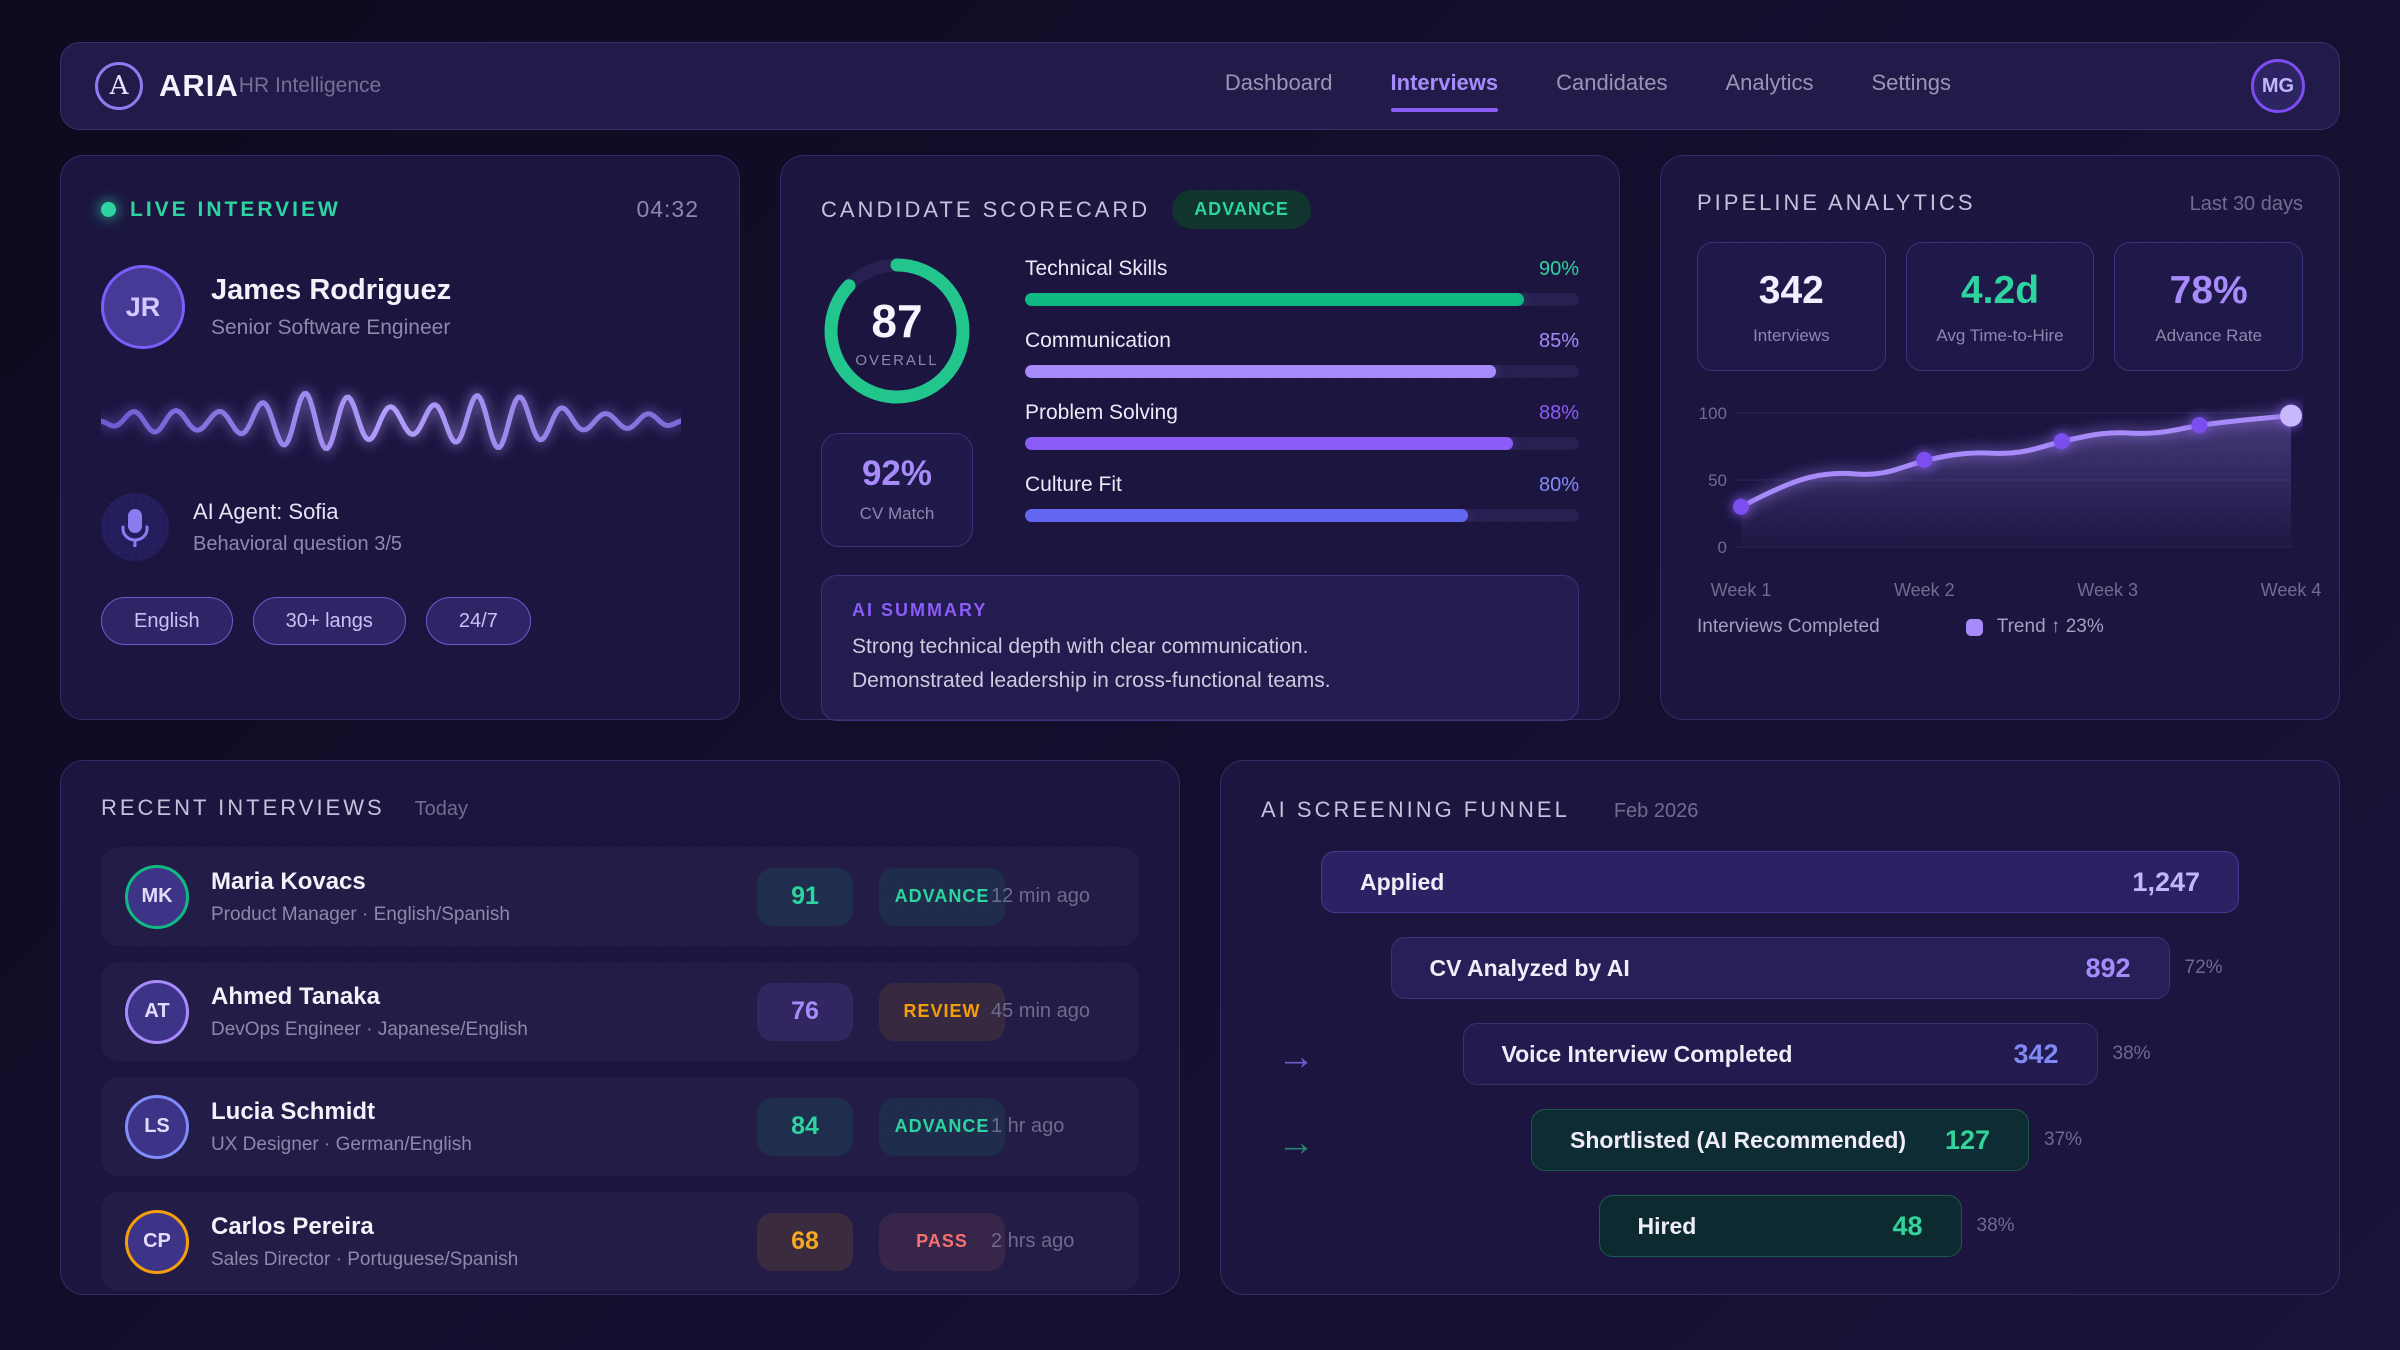  What do you see at coordinates (1612, 82) in the screenshot?
I see `nav-item-candidates: Candidates` at bounding box center [1612, 82].